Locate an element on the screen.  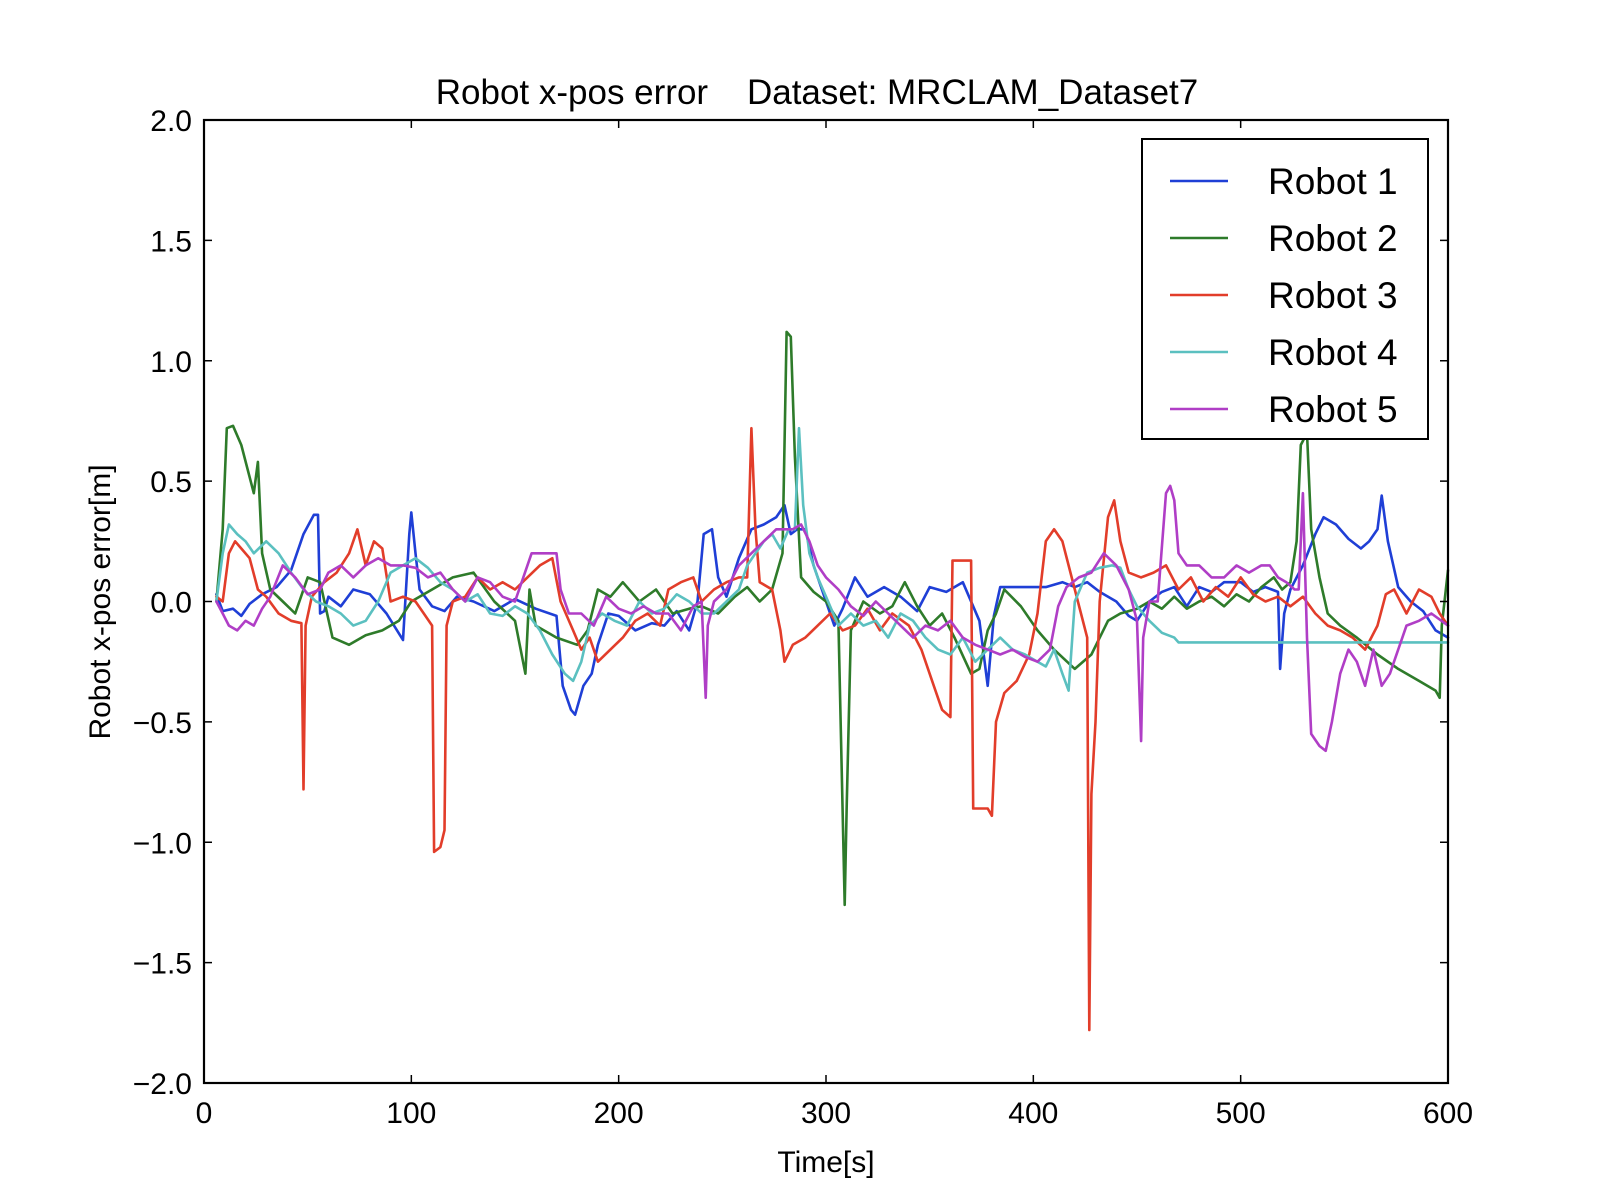
legend: Robot 1 Robot 2 Robot 3 Robot 4 Robot 5 is located at coordinates (1285, 289).